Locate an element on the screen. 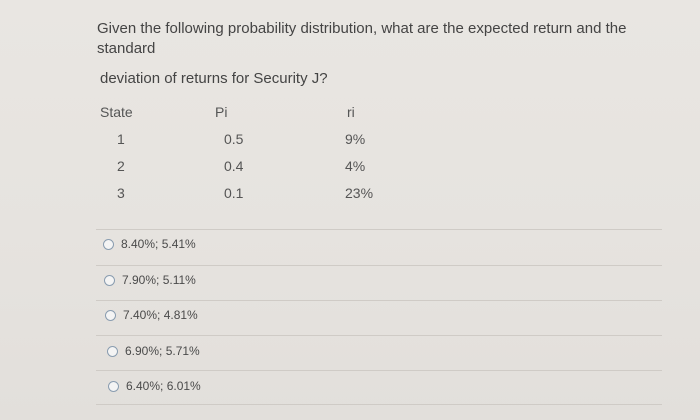 The image size is (700, 420). table-cell-ri: 9% is located at coordinates (355, 139).